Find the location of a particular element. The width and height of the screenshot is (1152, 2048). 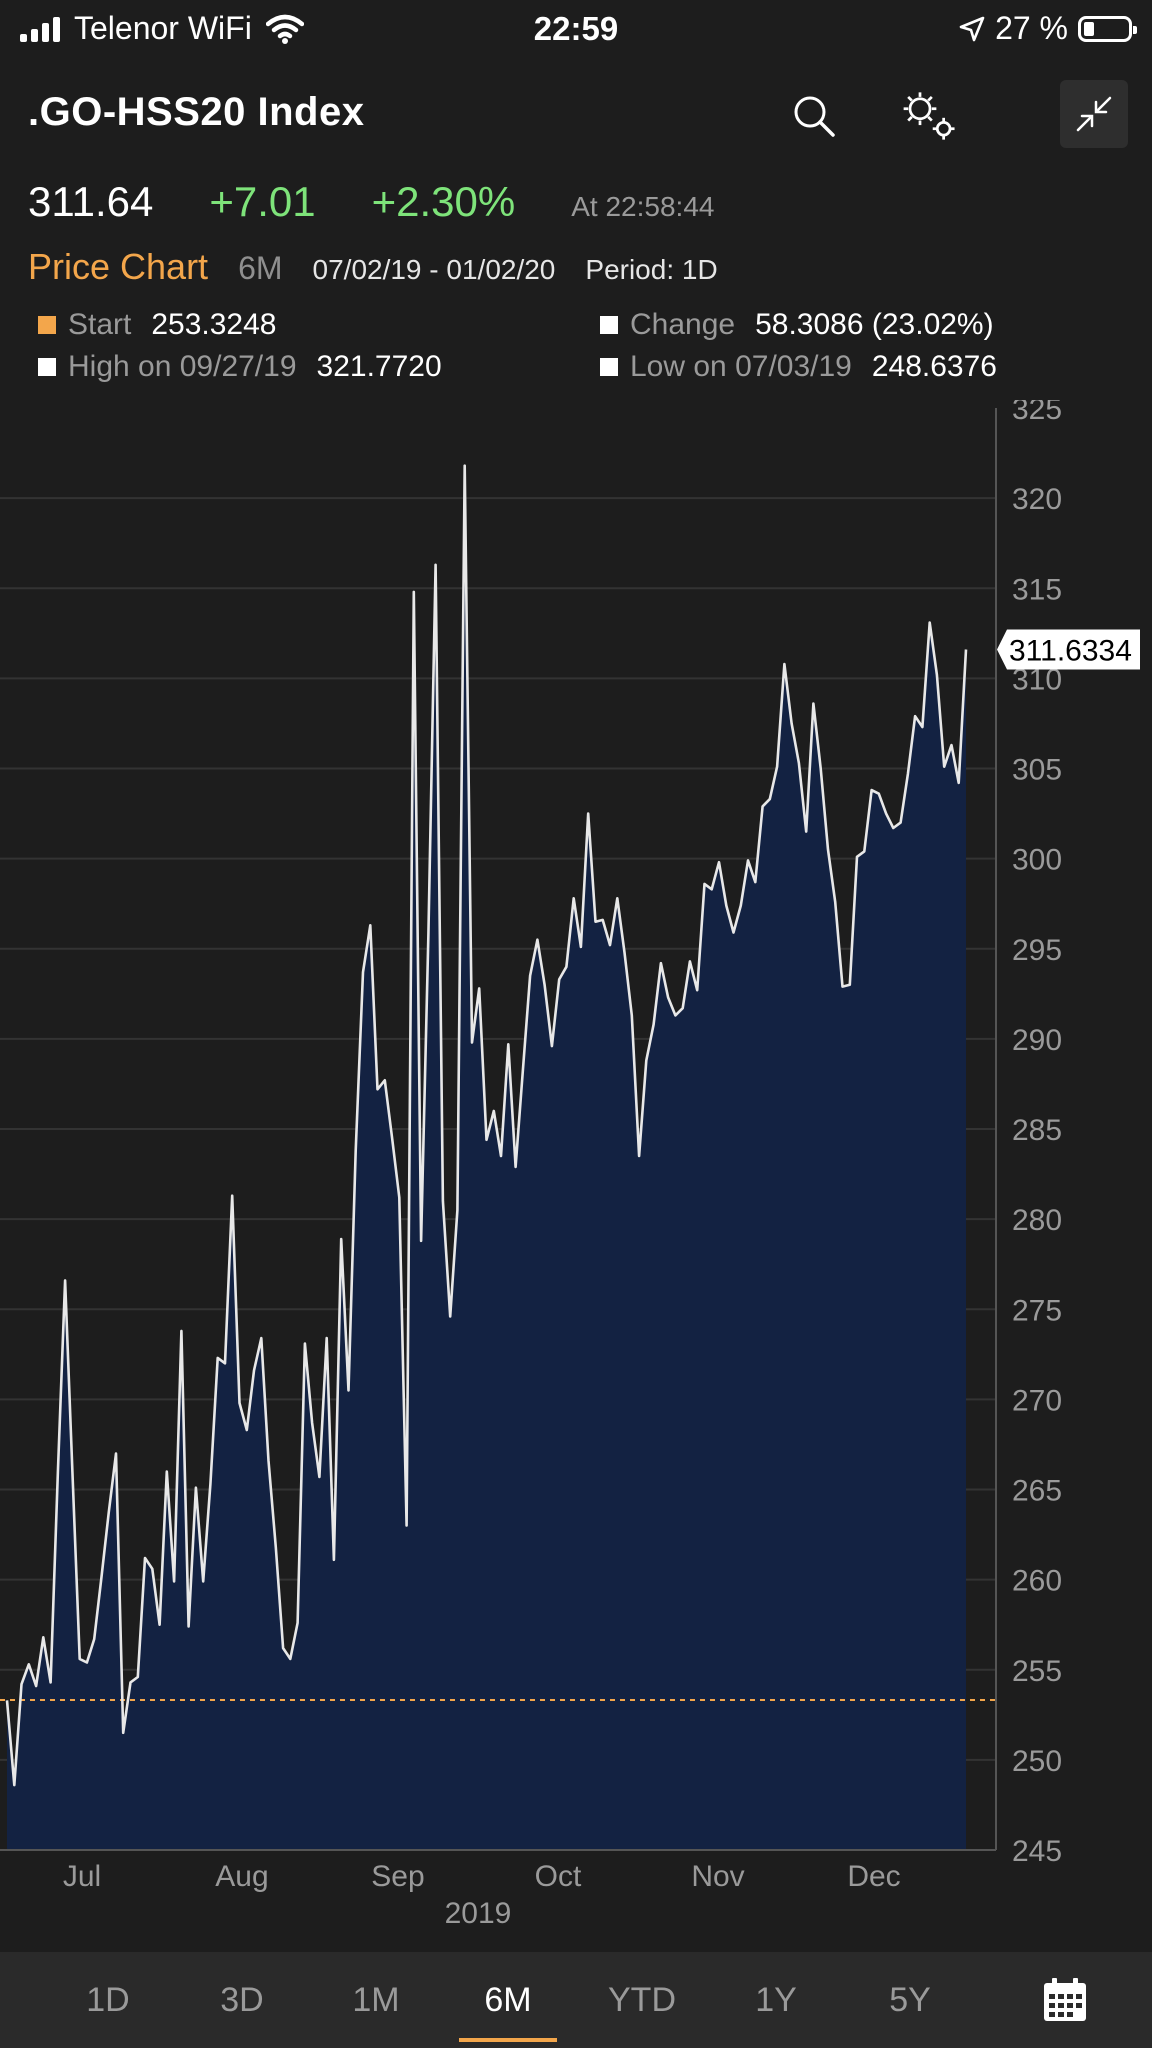

collapse-button is located at coordinates (1094, 114).